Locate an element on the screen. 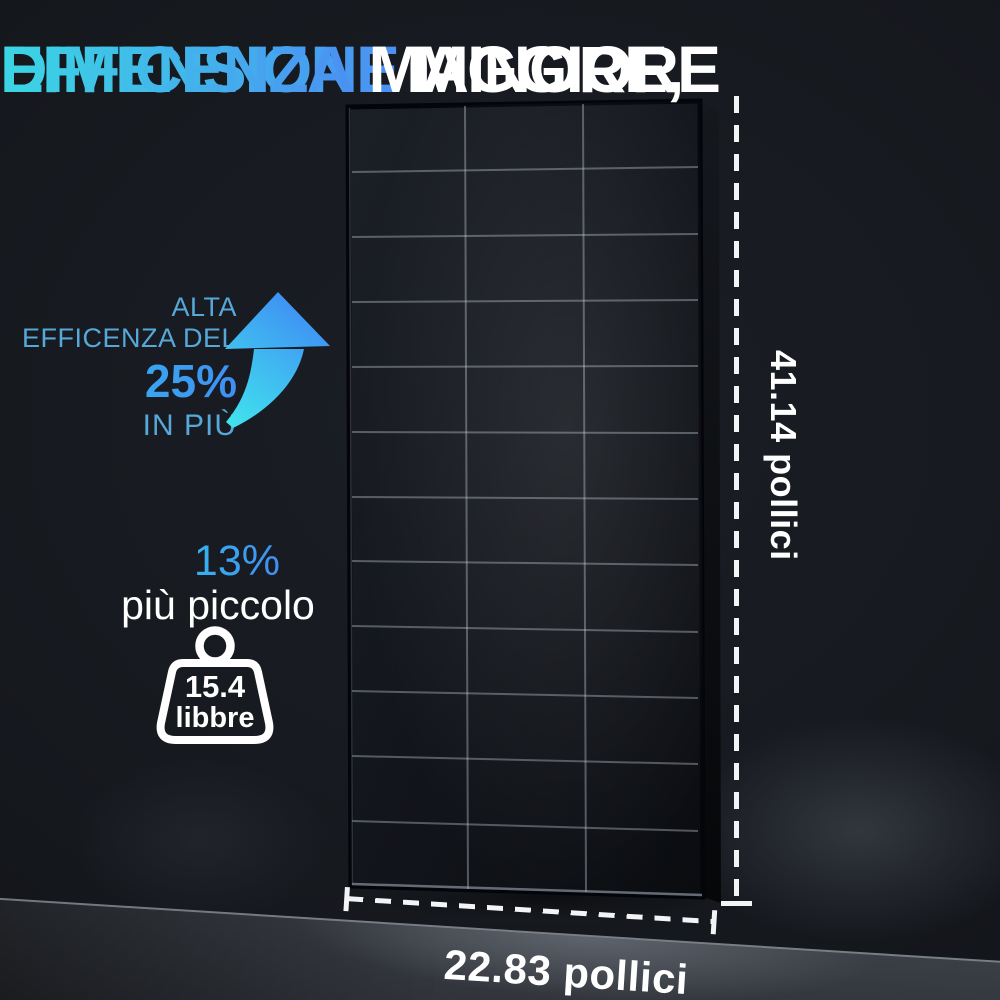 This screenshot has height=1000, width=1000. headline-line2: EFFICENZA MAGGIORE is located at coordinates (360, 69).